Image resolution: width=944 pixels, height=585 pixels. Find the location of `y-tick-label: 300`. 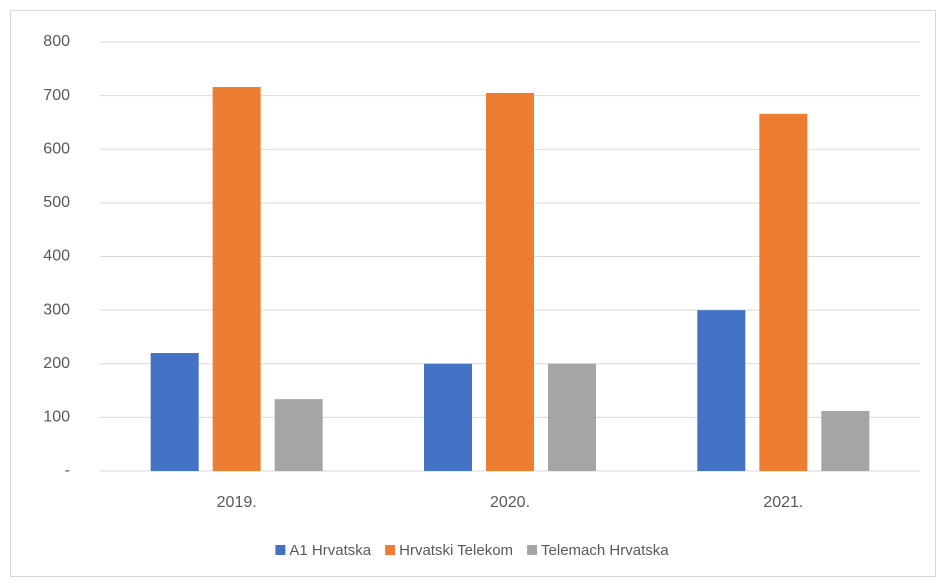

y-tick-label: 300 is located at coordinates (56, 309).